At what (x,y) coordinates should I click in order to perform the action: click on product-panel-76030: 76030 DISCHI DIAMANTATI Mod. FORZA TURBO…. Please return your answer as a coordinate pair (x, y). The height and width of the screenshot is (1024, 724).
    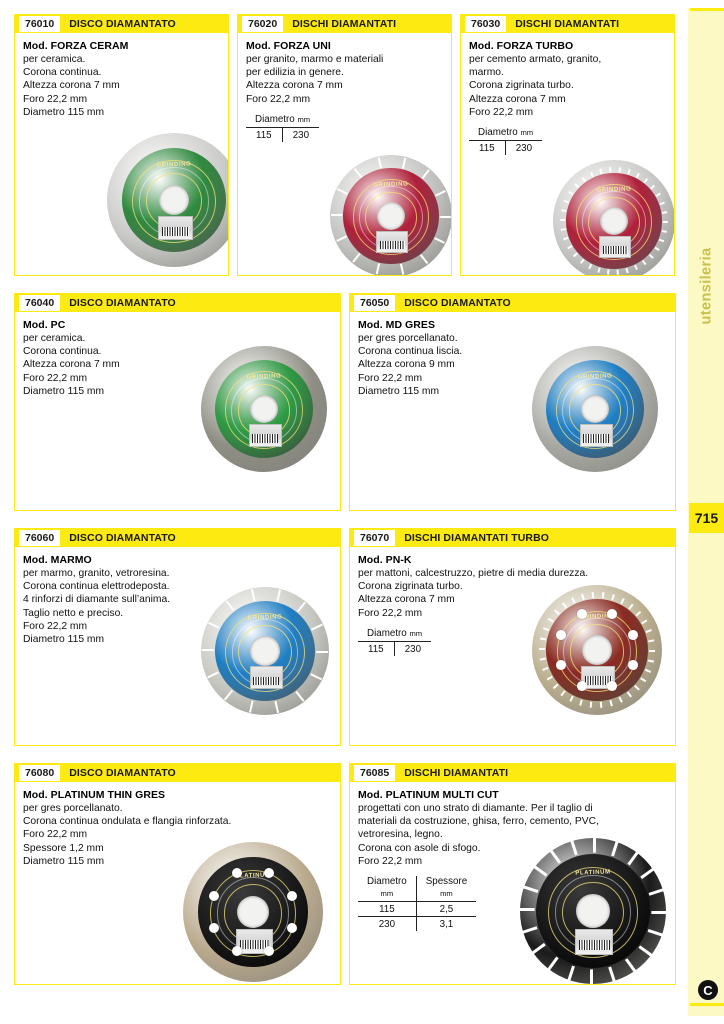
    Looking at the image, I should click on (567, 145).